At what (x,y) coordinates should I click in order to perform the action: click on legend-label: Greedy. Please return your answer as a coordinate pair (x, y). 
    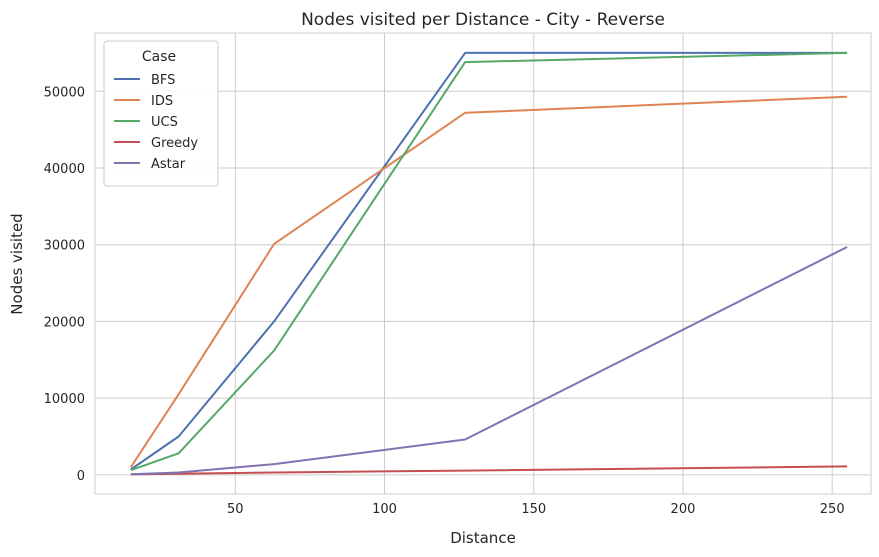
    Looking at the image, I should click on (174, 143).